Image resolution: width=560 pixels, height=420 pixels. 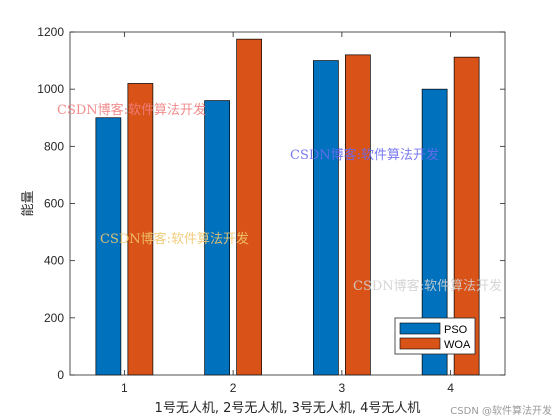 I want to click on y-tick-label: 1200, so click(x=50, y=32).